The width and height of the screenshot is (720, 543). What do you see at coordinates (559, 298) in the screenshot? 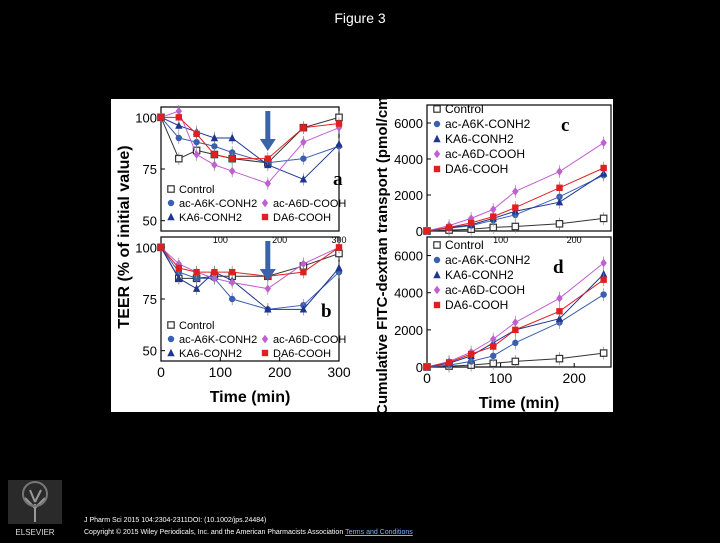
I see `panel-d-point-ac_A6D` at bounding box center [559, 298].